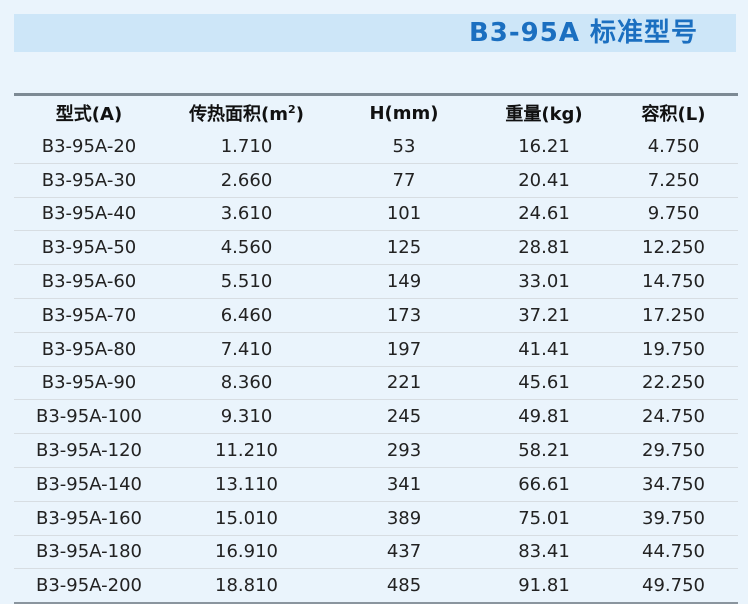 The image size is (748, 604). What do you see at coordinates (89, 451) in the screenshot?
I see `cell-model: B3-95A-120` at bounding box center [89, 451].